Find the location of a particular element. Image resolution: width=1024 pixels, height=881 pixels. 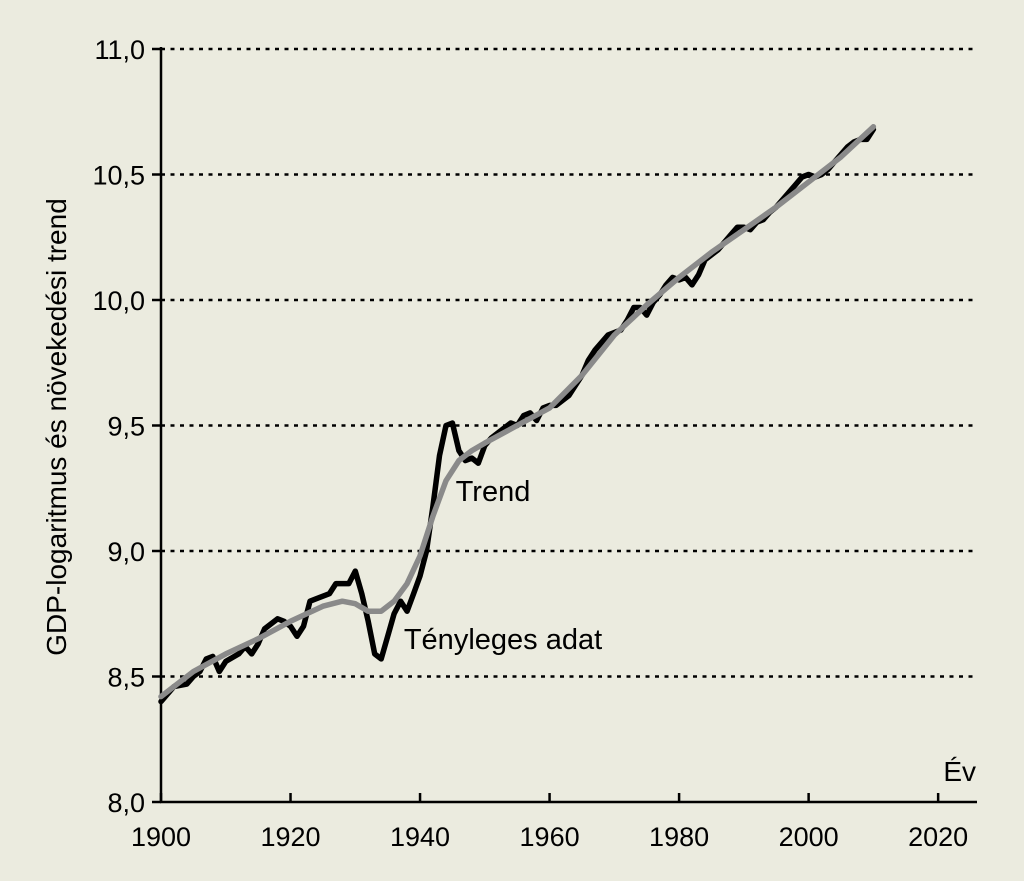

x-tick-label: 1900 is located at coordinates (161, 837).